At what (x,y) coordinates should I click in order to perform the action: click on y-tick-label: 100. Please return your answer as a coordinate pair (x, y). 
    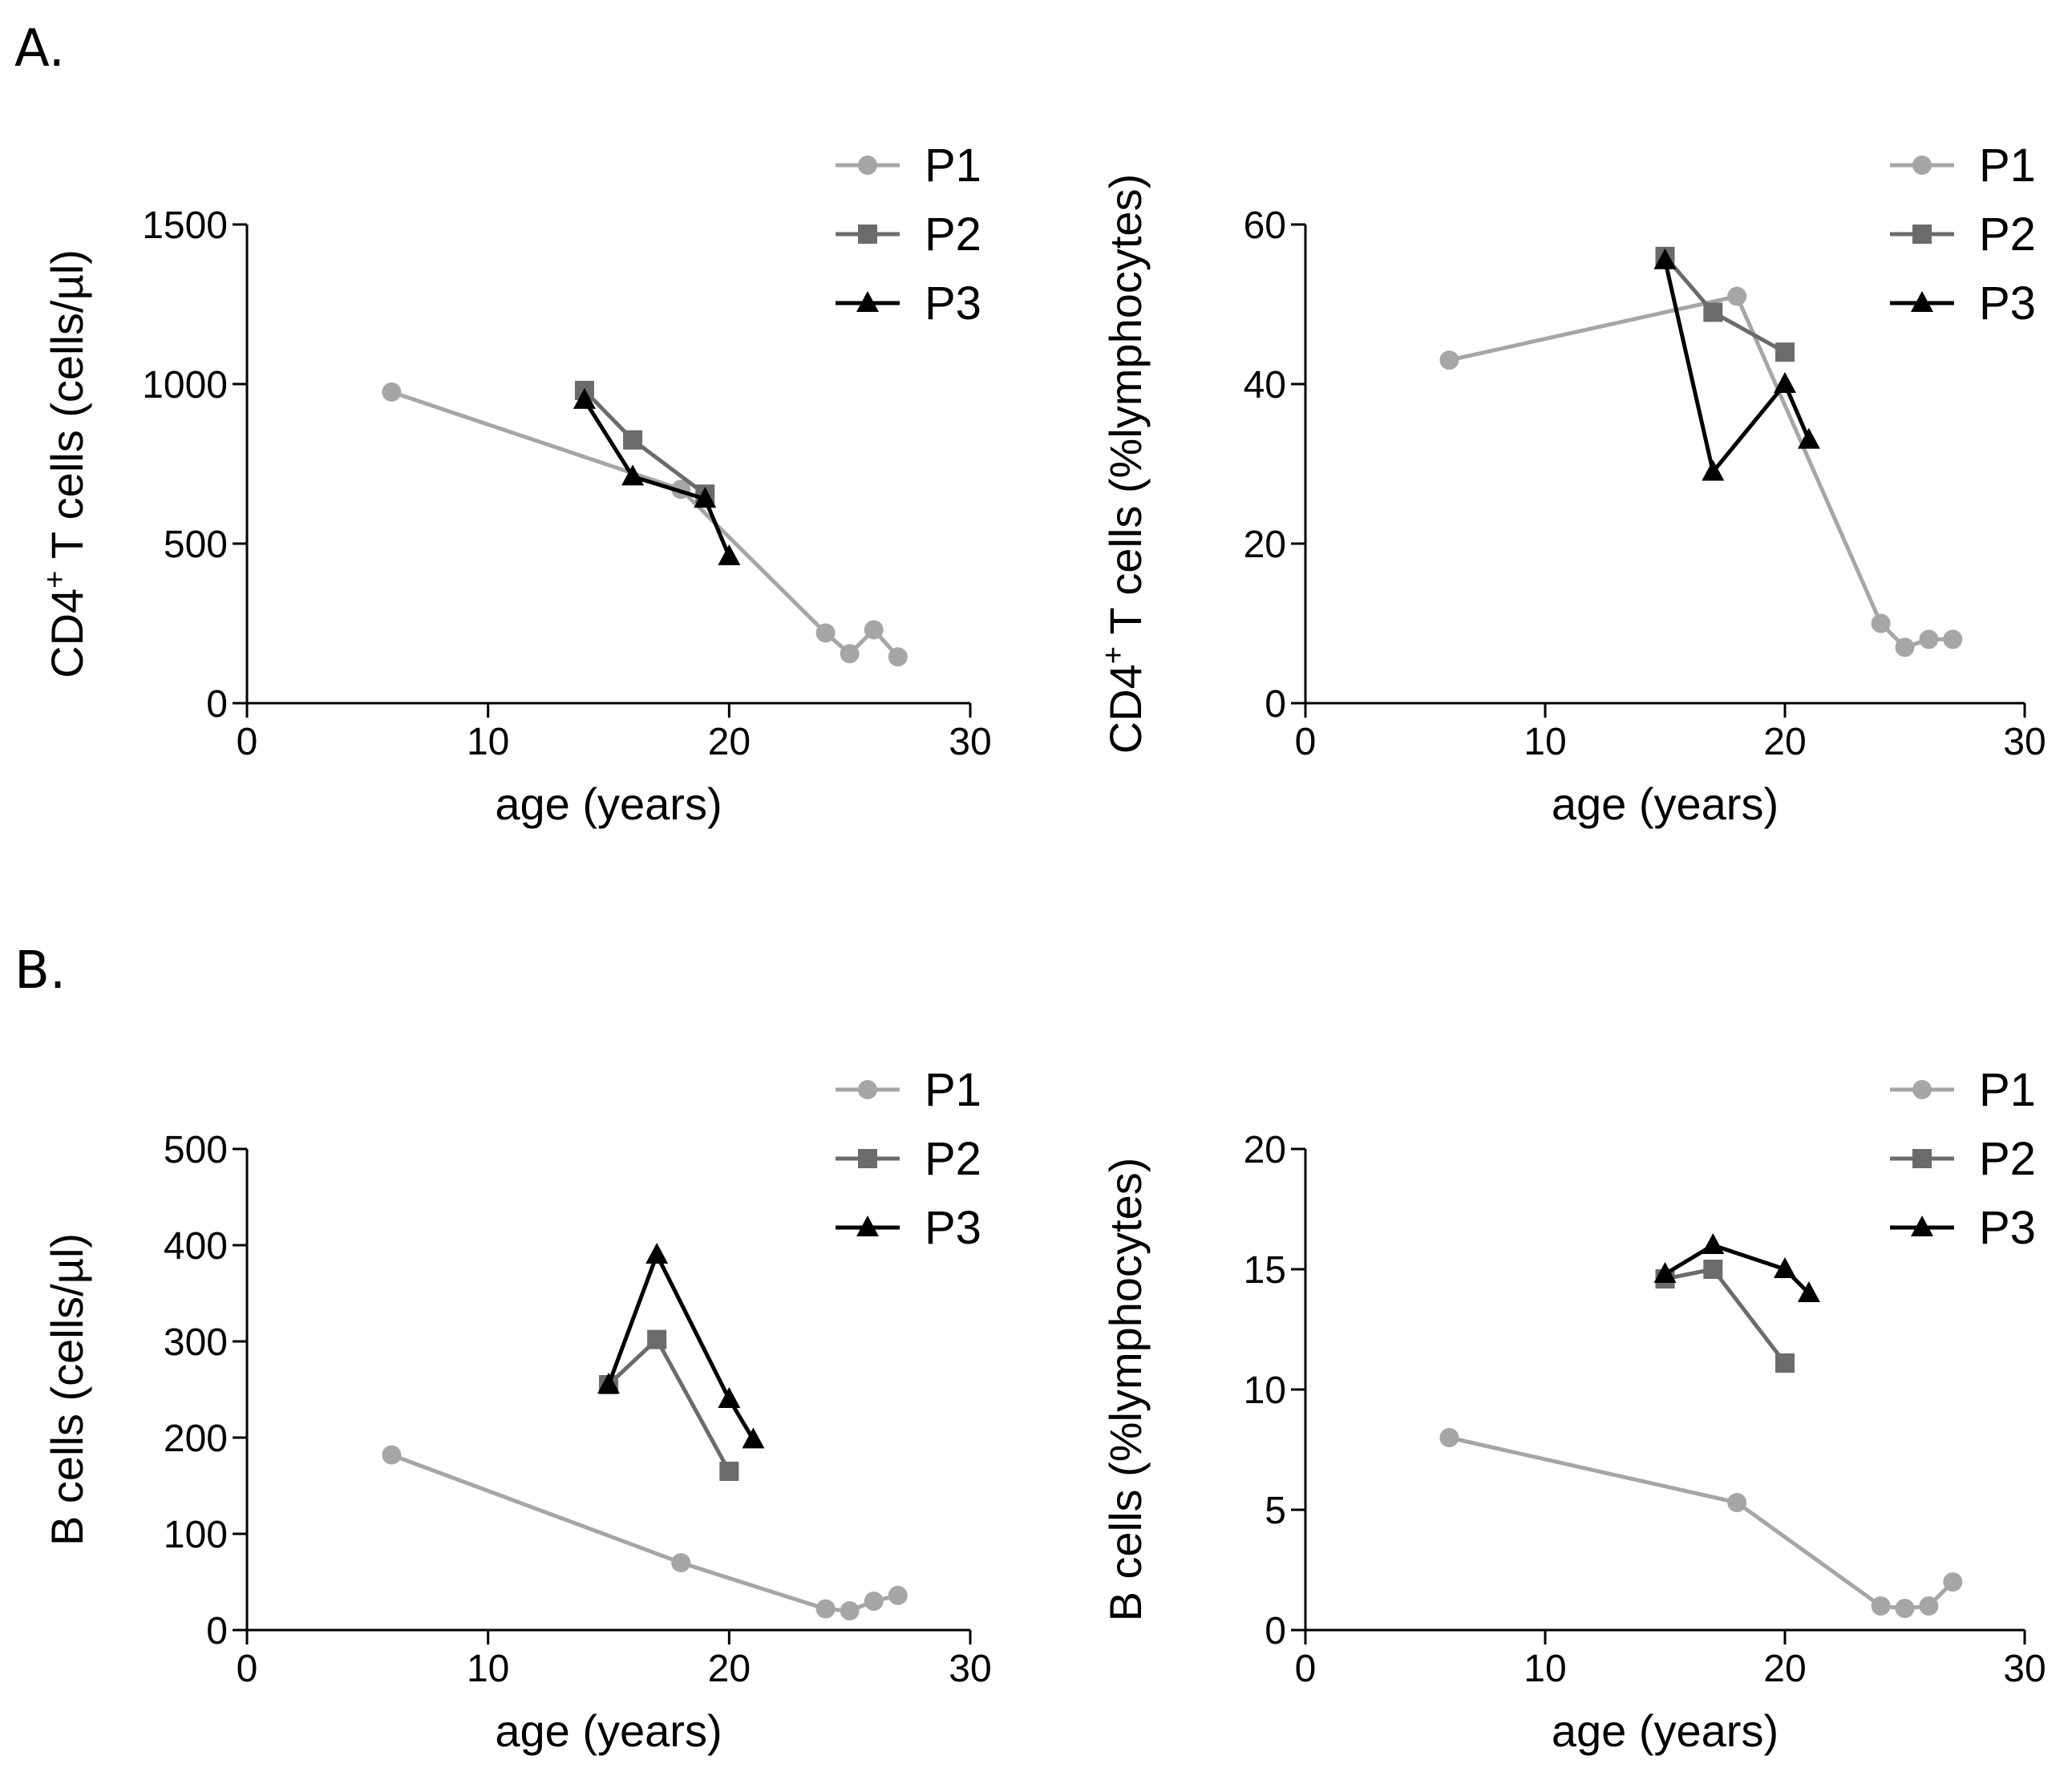
    Looking at the image, I should click on (196, 1535).